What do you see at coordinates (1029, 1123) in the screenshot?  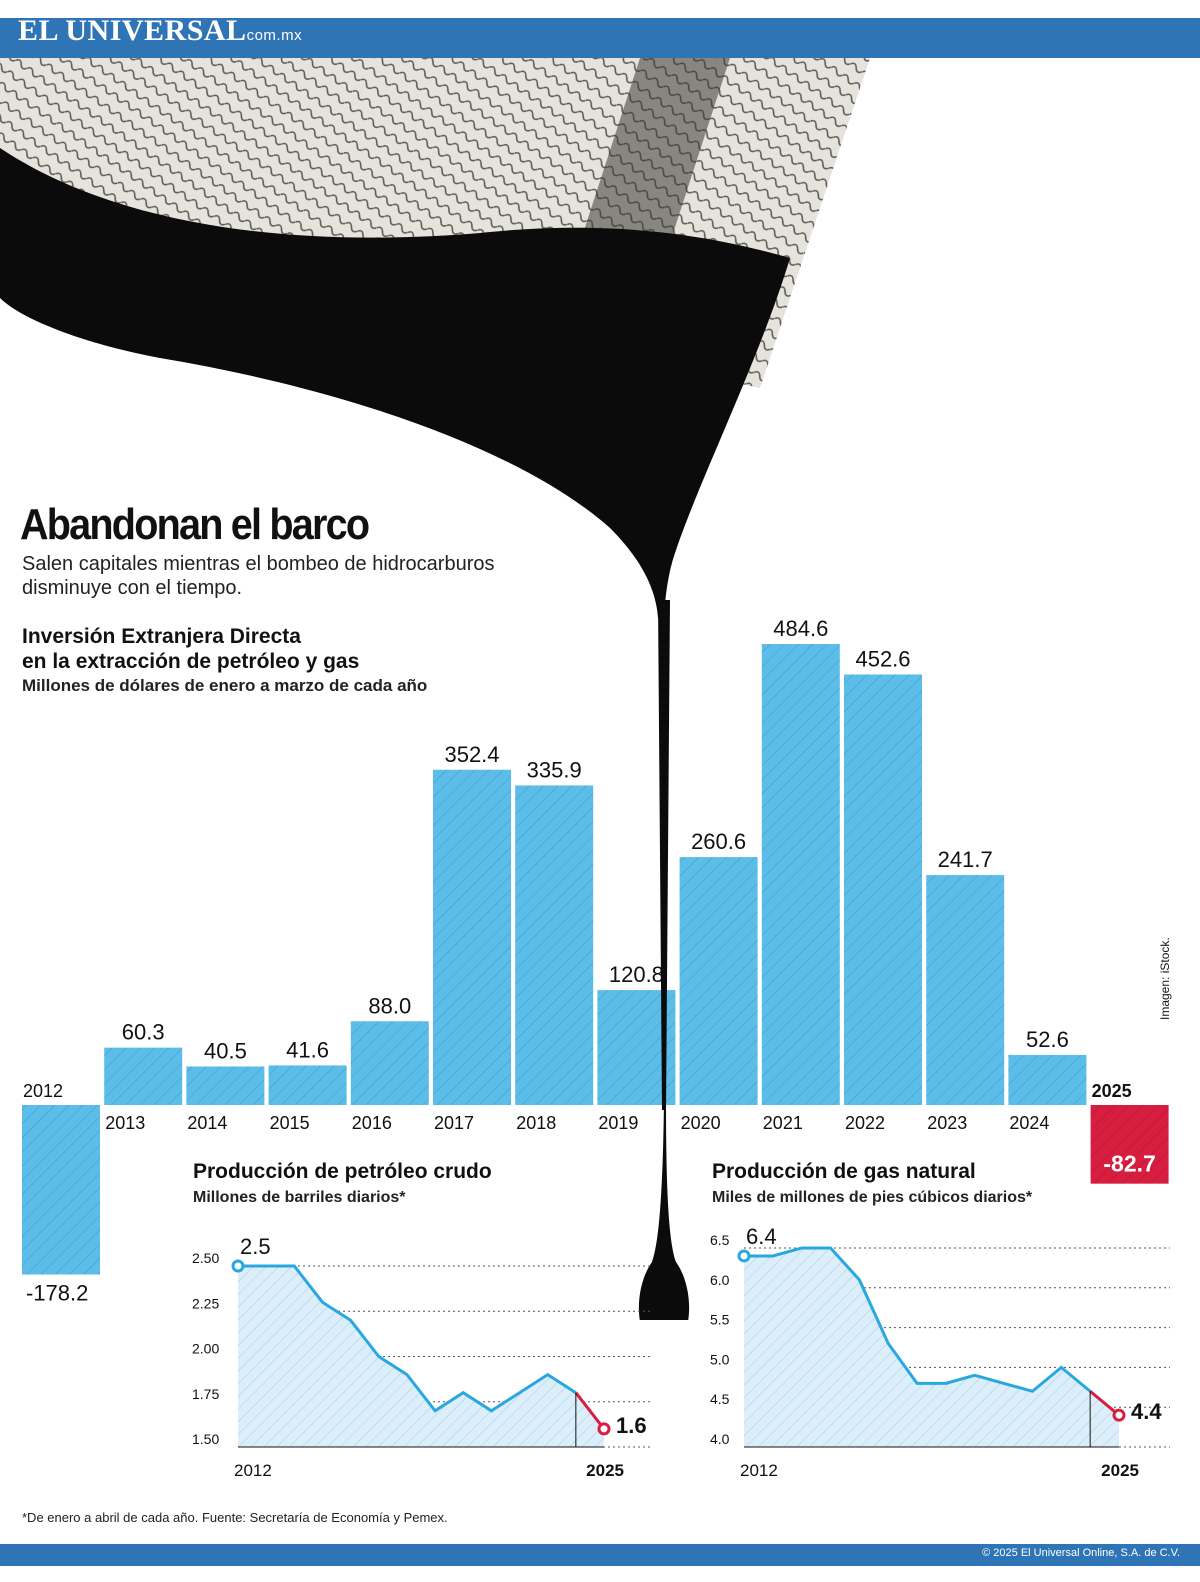 I see `category-label-2024: 2024` at bounding box center [1029, 1123].